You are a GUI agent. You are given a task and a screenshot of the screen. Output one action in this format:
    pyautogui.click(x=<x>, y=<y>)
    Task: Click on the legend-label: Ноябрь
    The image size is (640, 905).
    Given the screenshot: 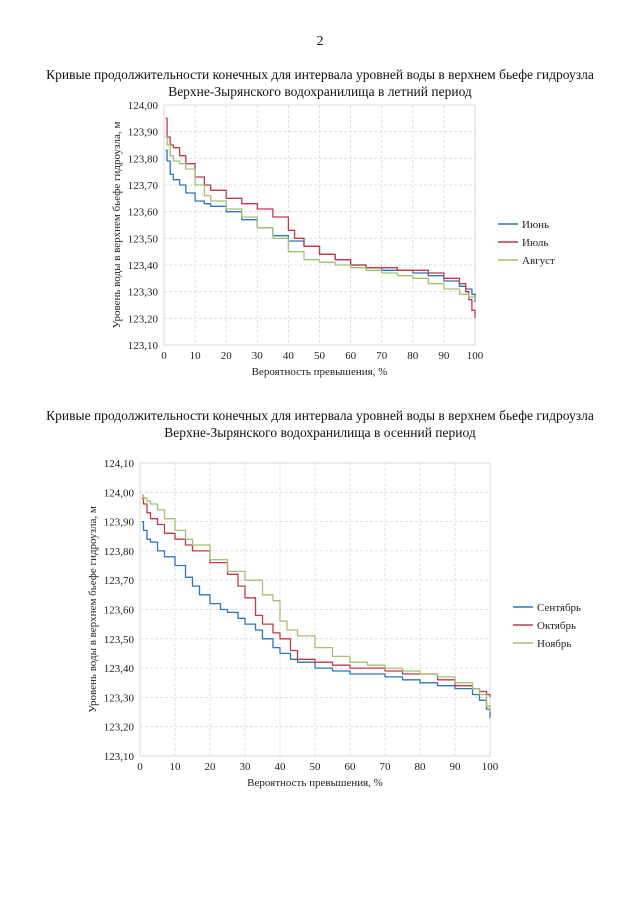 What is the action you would take?
    pyautogui.click(x=554, y=644)
    